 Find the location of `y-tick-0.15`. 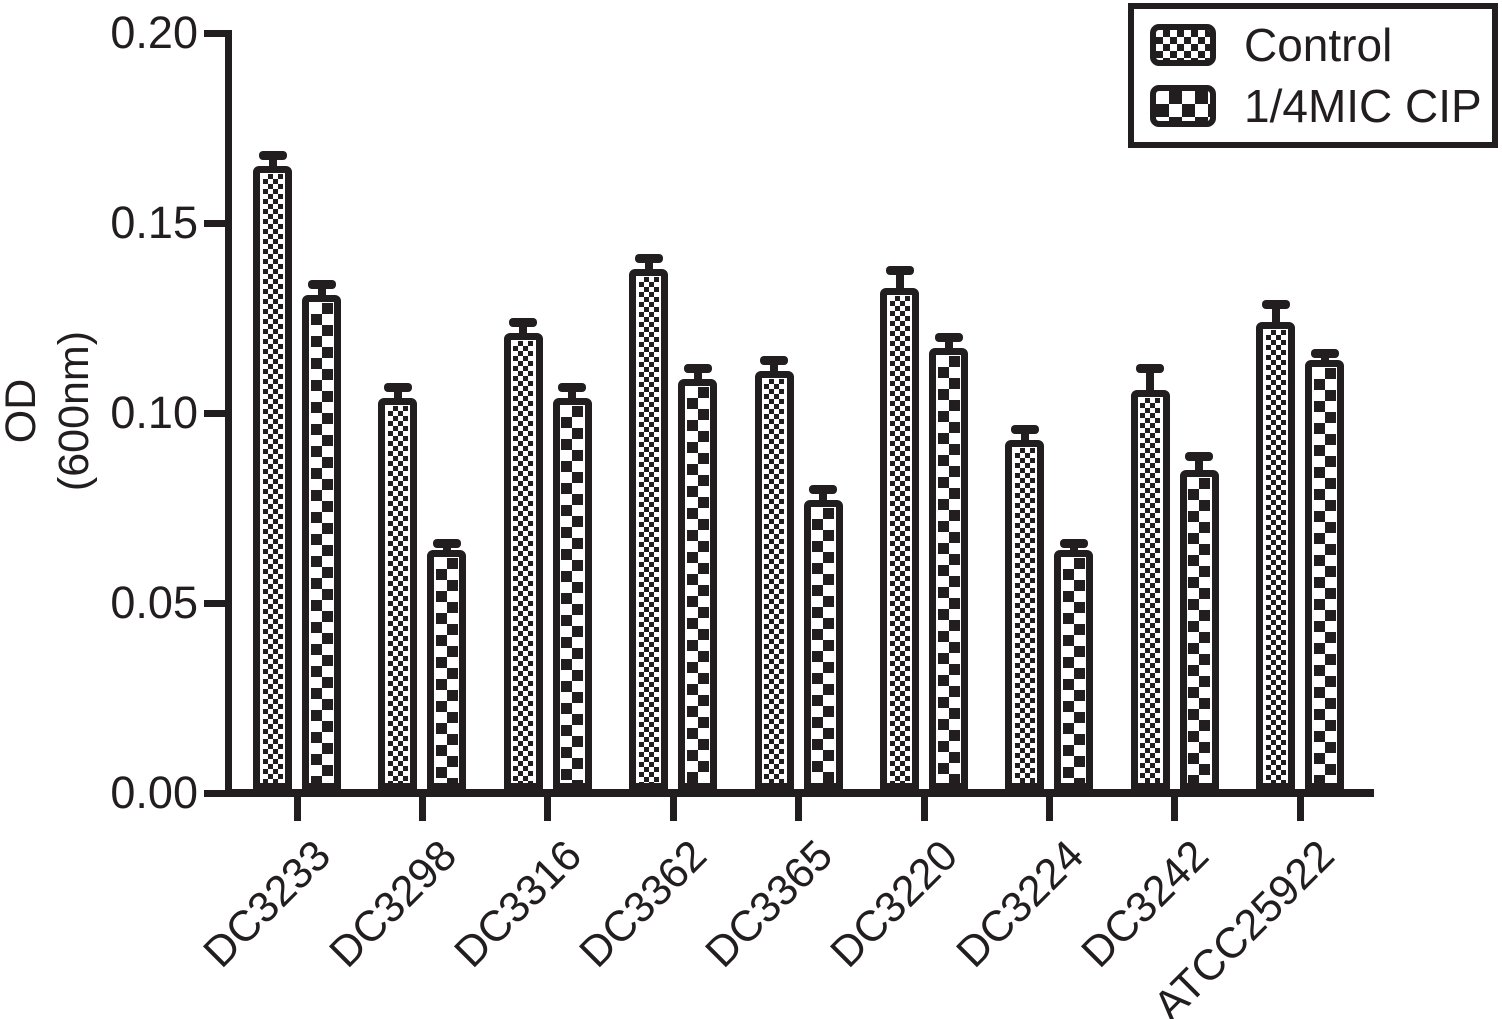

y-tick-0.15 is located at coordinates (214, 223).